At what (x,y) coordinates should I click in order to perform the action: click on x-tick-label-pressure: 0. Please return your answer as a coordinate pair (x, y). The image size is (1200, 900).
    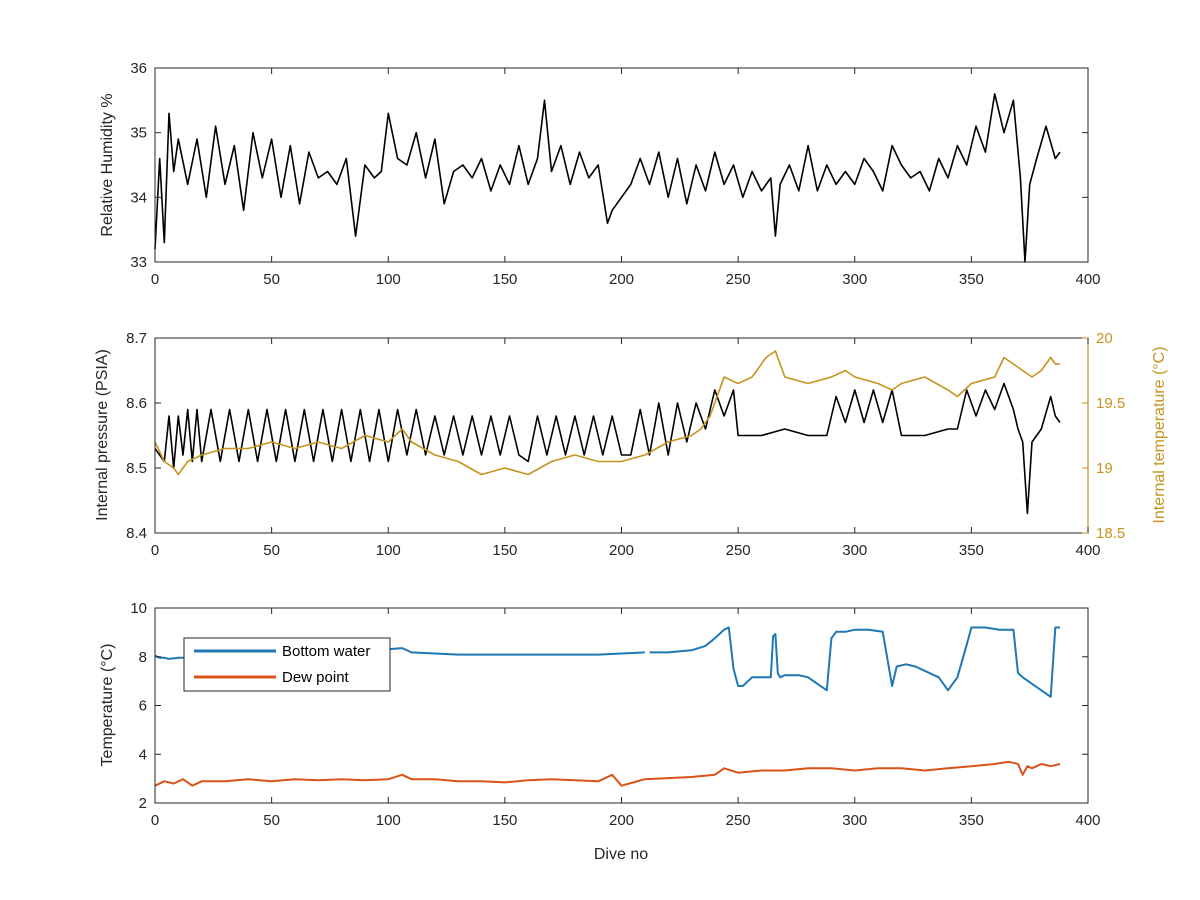
    Looking at the image, I should click on (155, 550).